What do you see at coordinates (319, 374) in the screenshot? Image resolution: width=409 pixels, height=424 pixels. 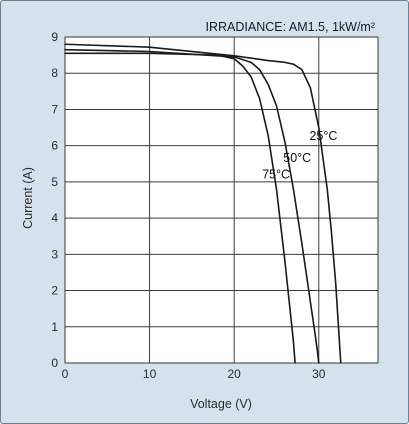 I see `x-tick-label: 30` at bounding box center [319, 374].